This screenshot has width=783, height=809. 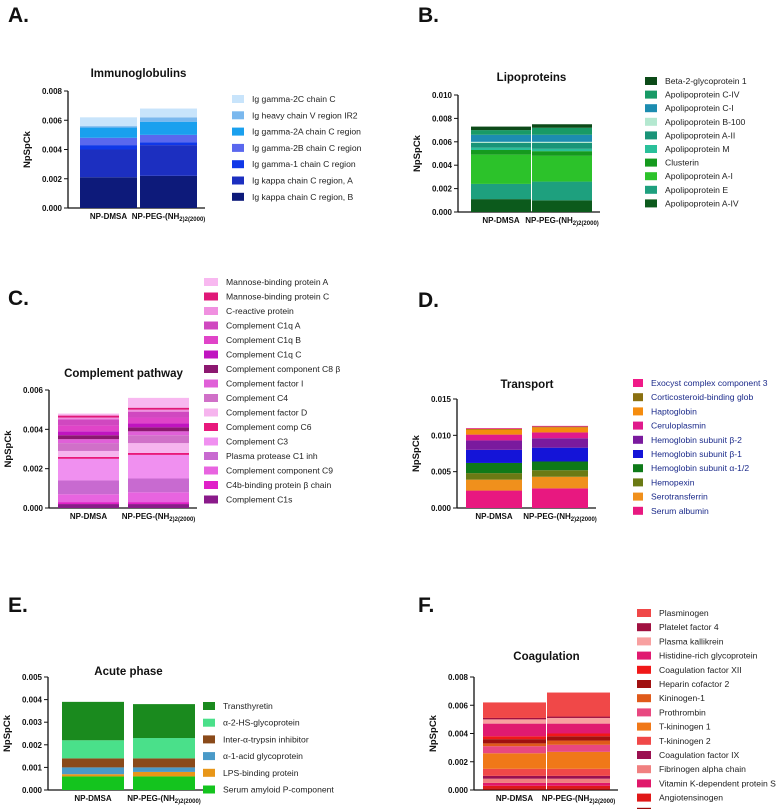 I want to click on legend-label: Heparin cofactor 2, so click(x=694, y=684).